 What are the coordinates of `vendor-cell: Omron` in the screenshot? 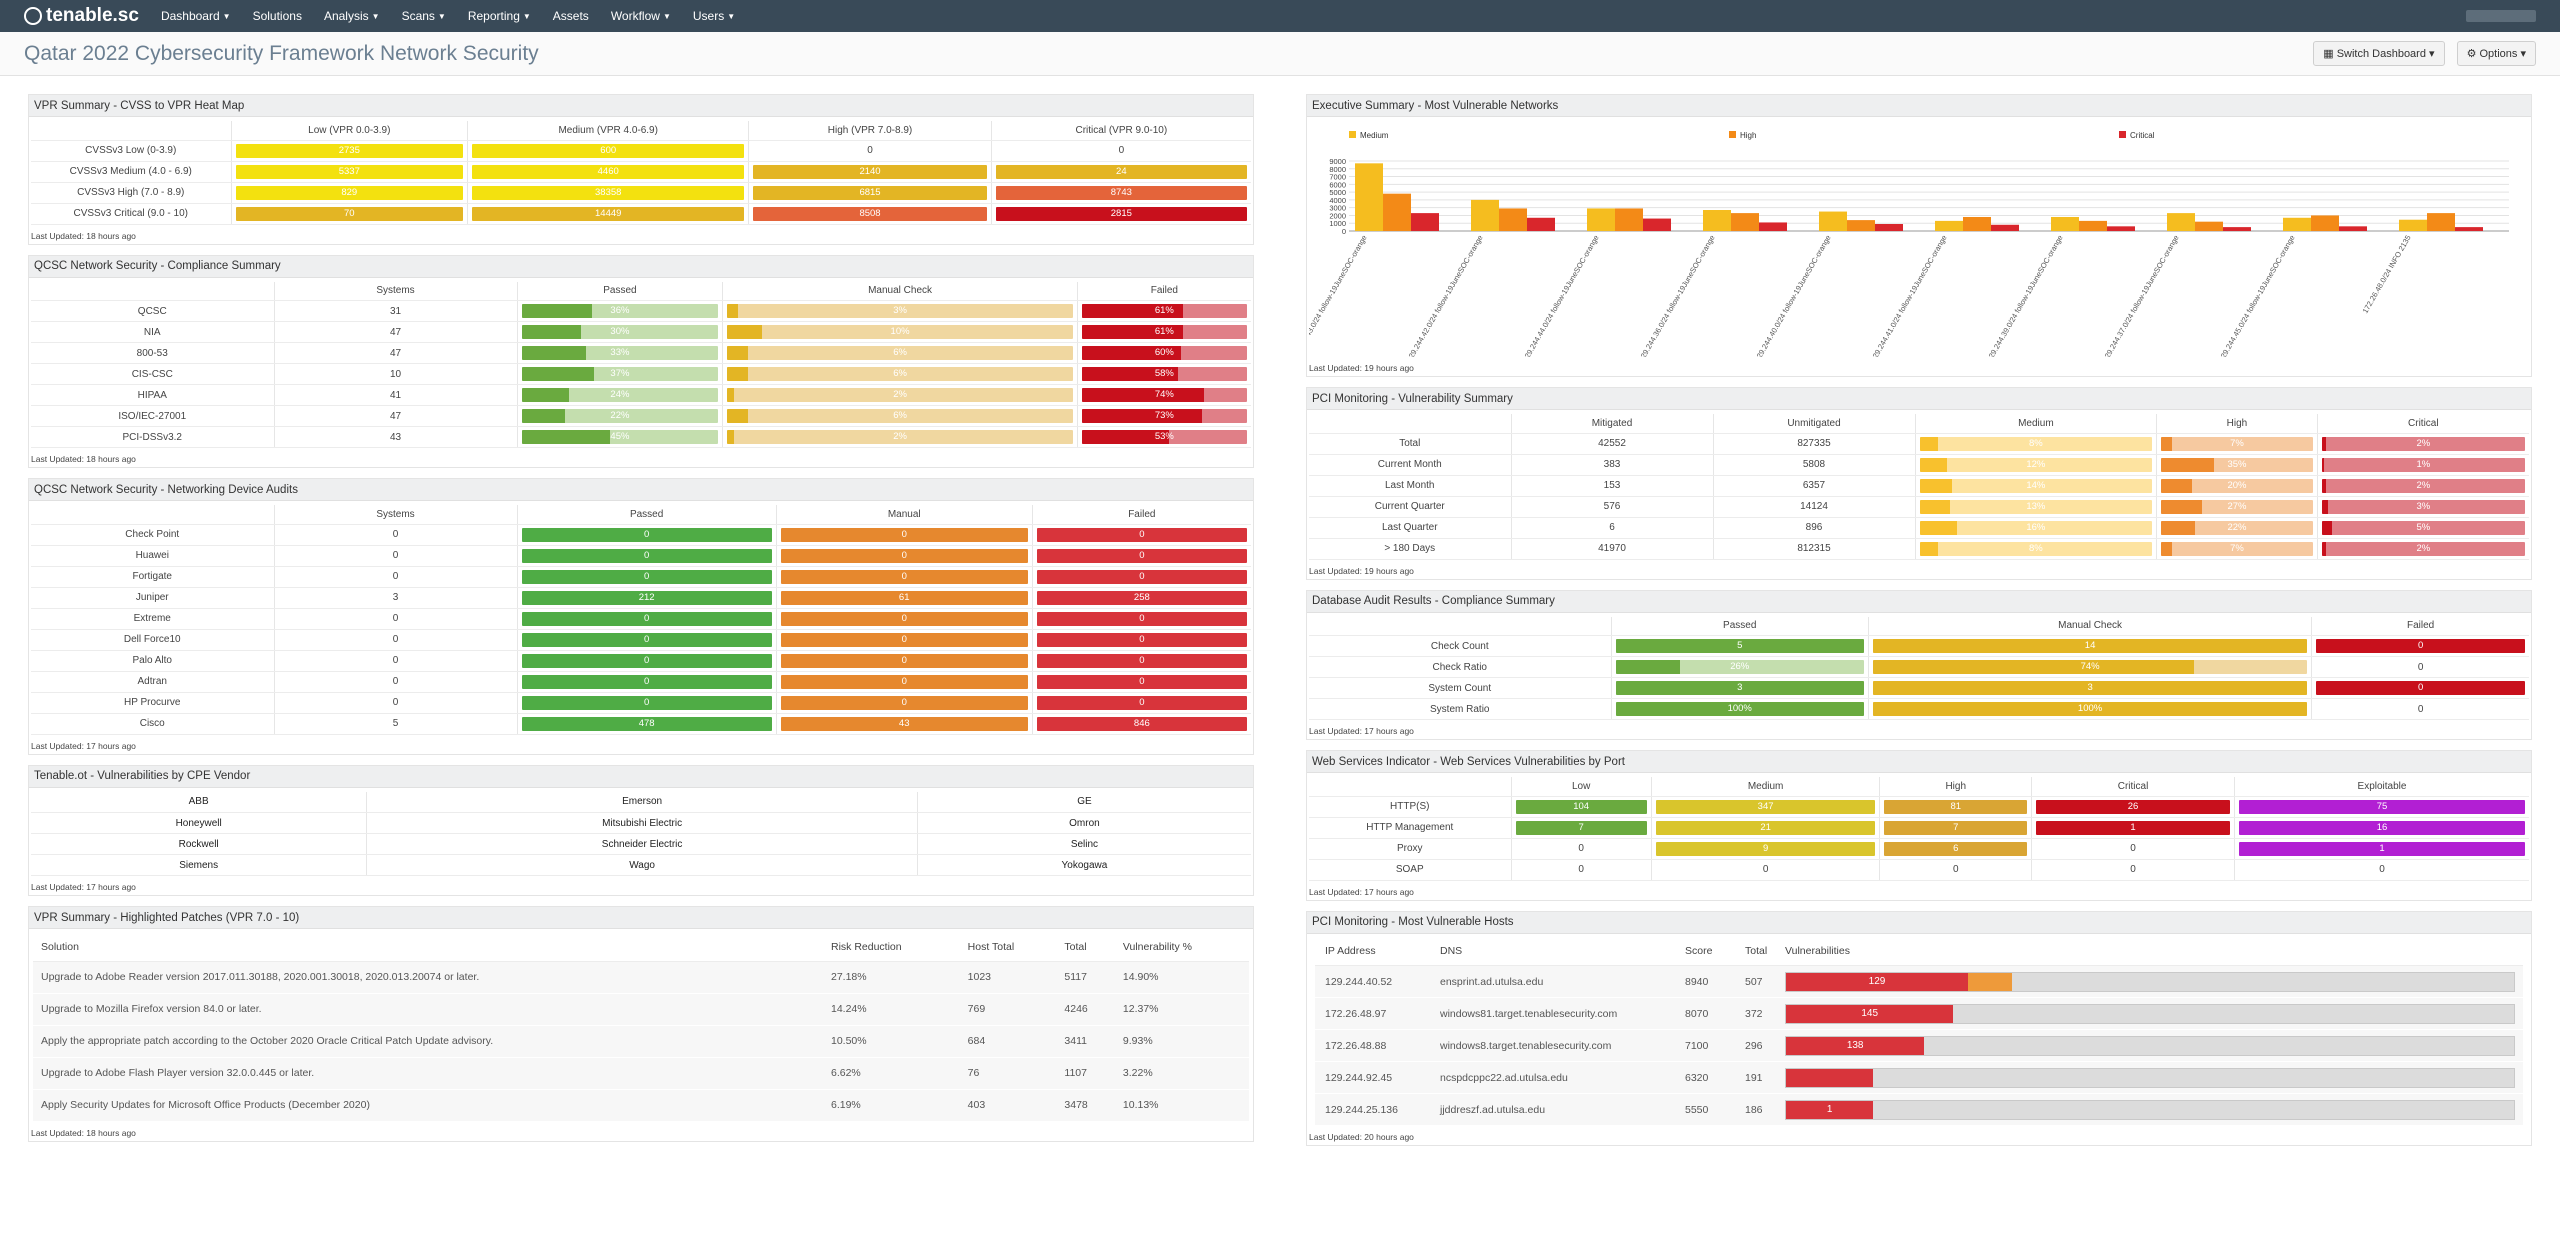 It's located at (1084, 823).